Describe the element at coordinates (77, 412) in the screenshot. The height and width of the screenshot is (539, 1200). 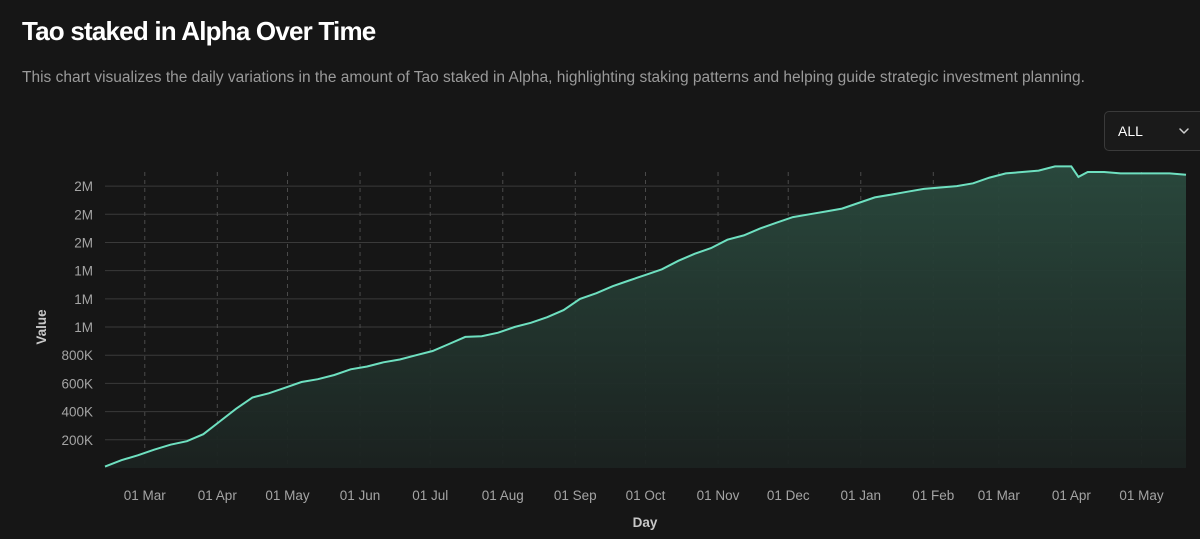
I see `y-tick-label: 400K` at that location.